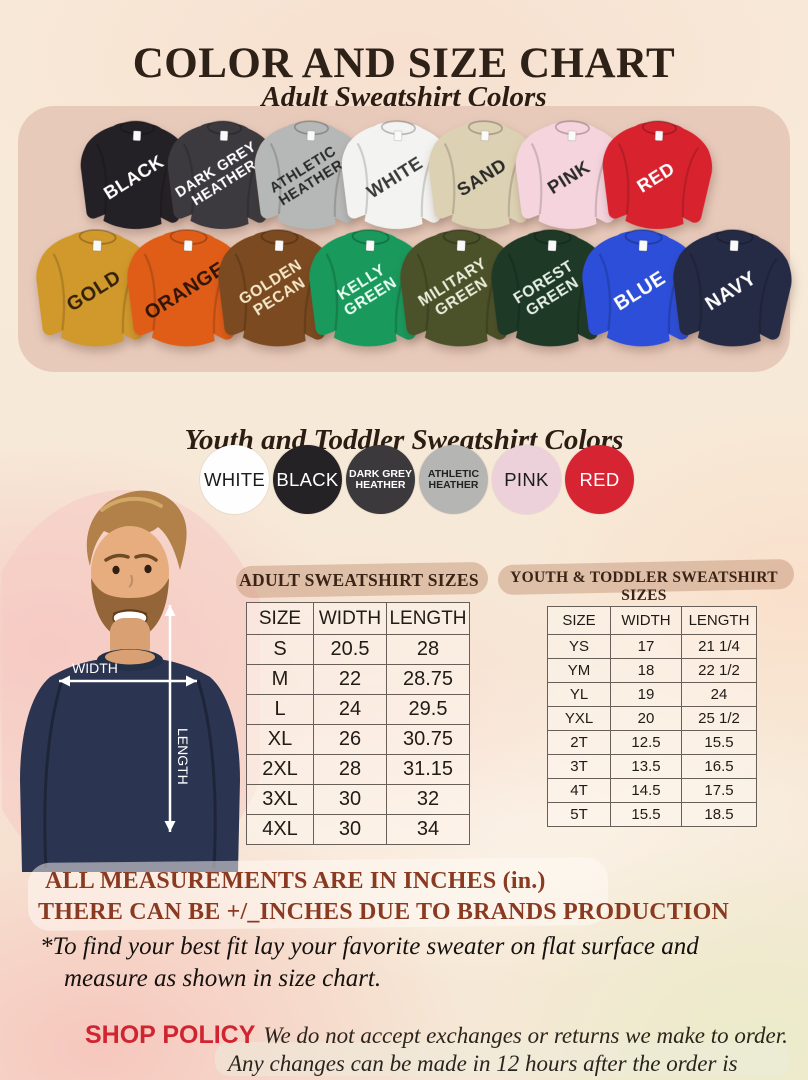  I want to click on right-brow, so click(146, 557).